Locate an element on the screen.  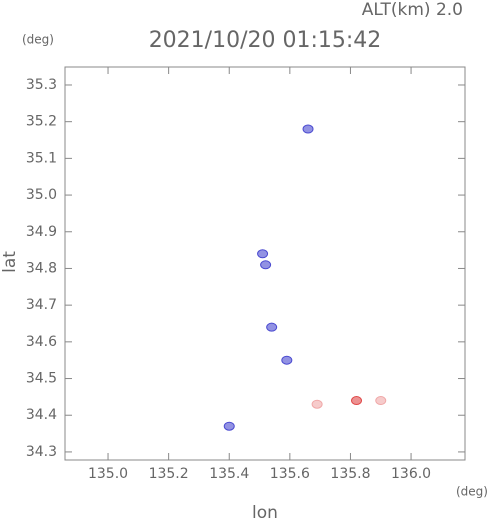
y-tick-label: 35.2 is located at coordinates (41, 122).